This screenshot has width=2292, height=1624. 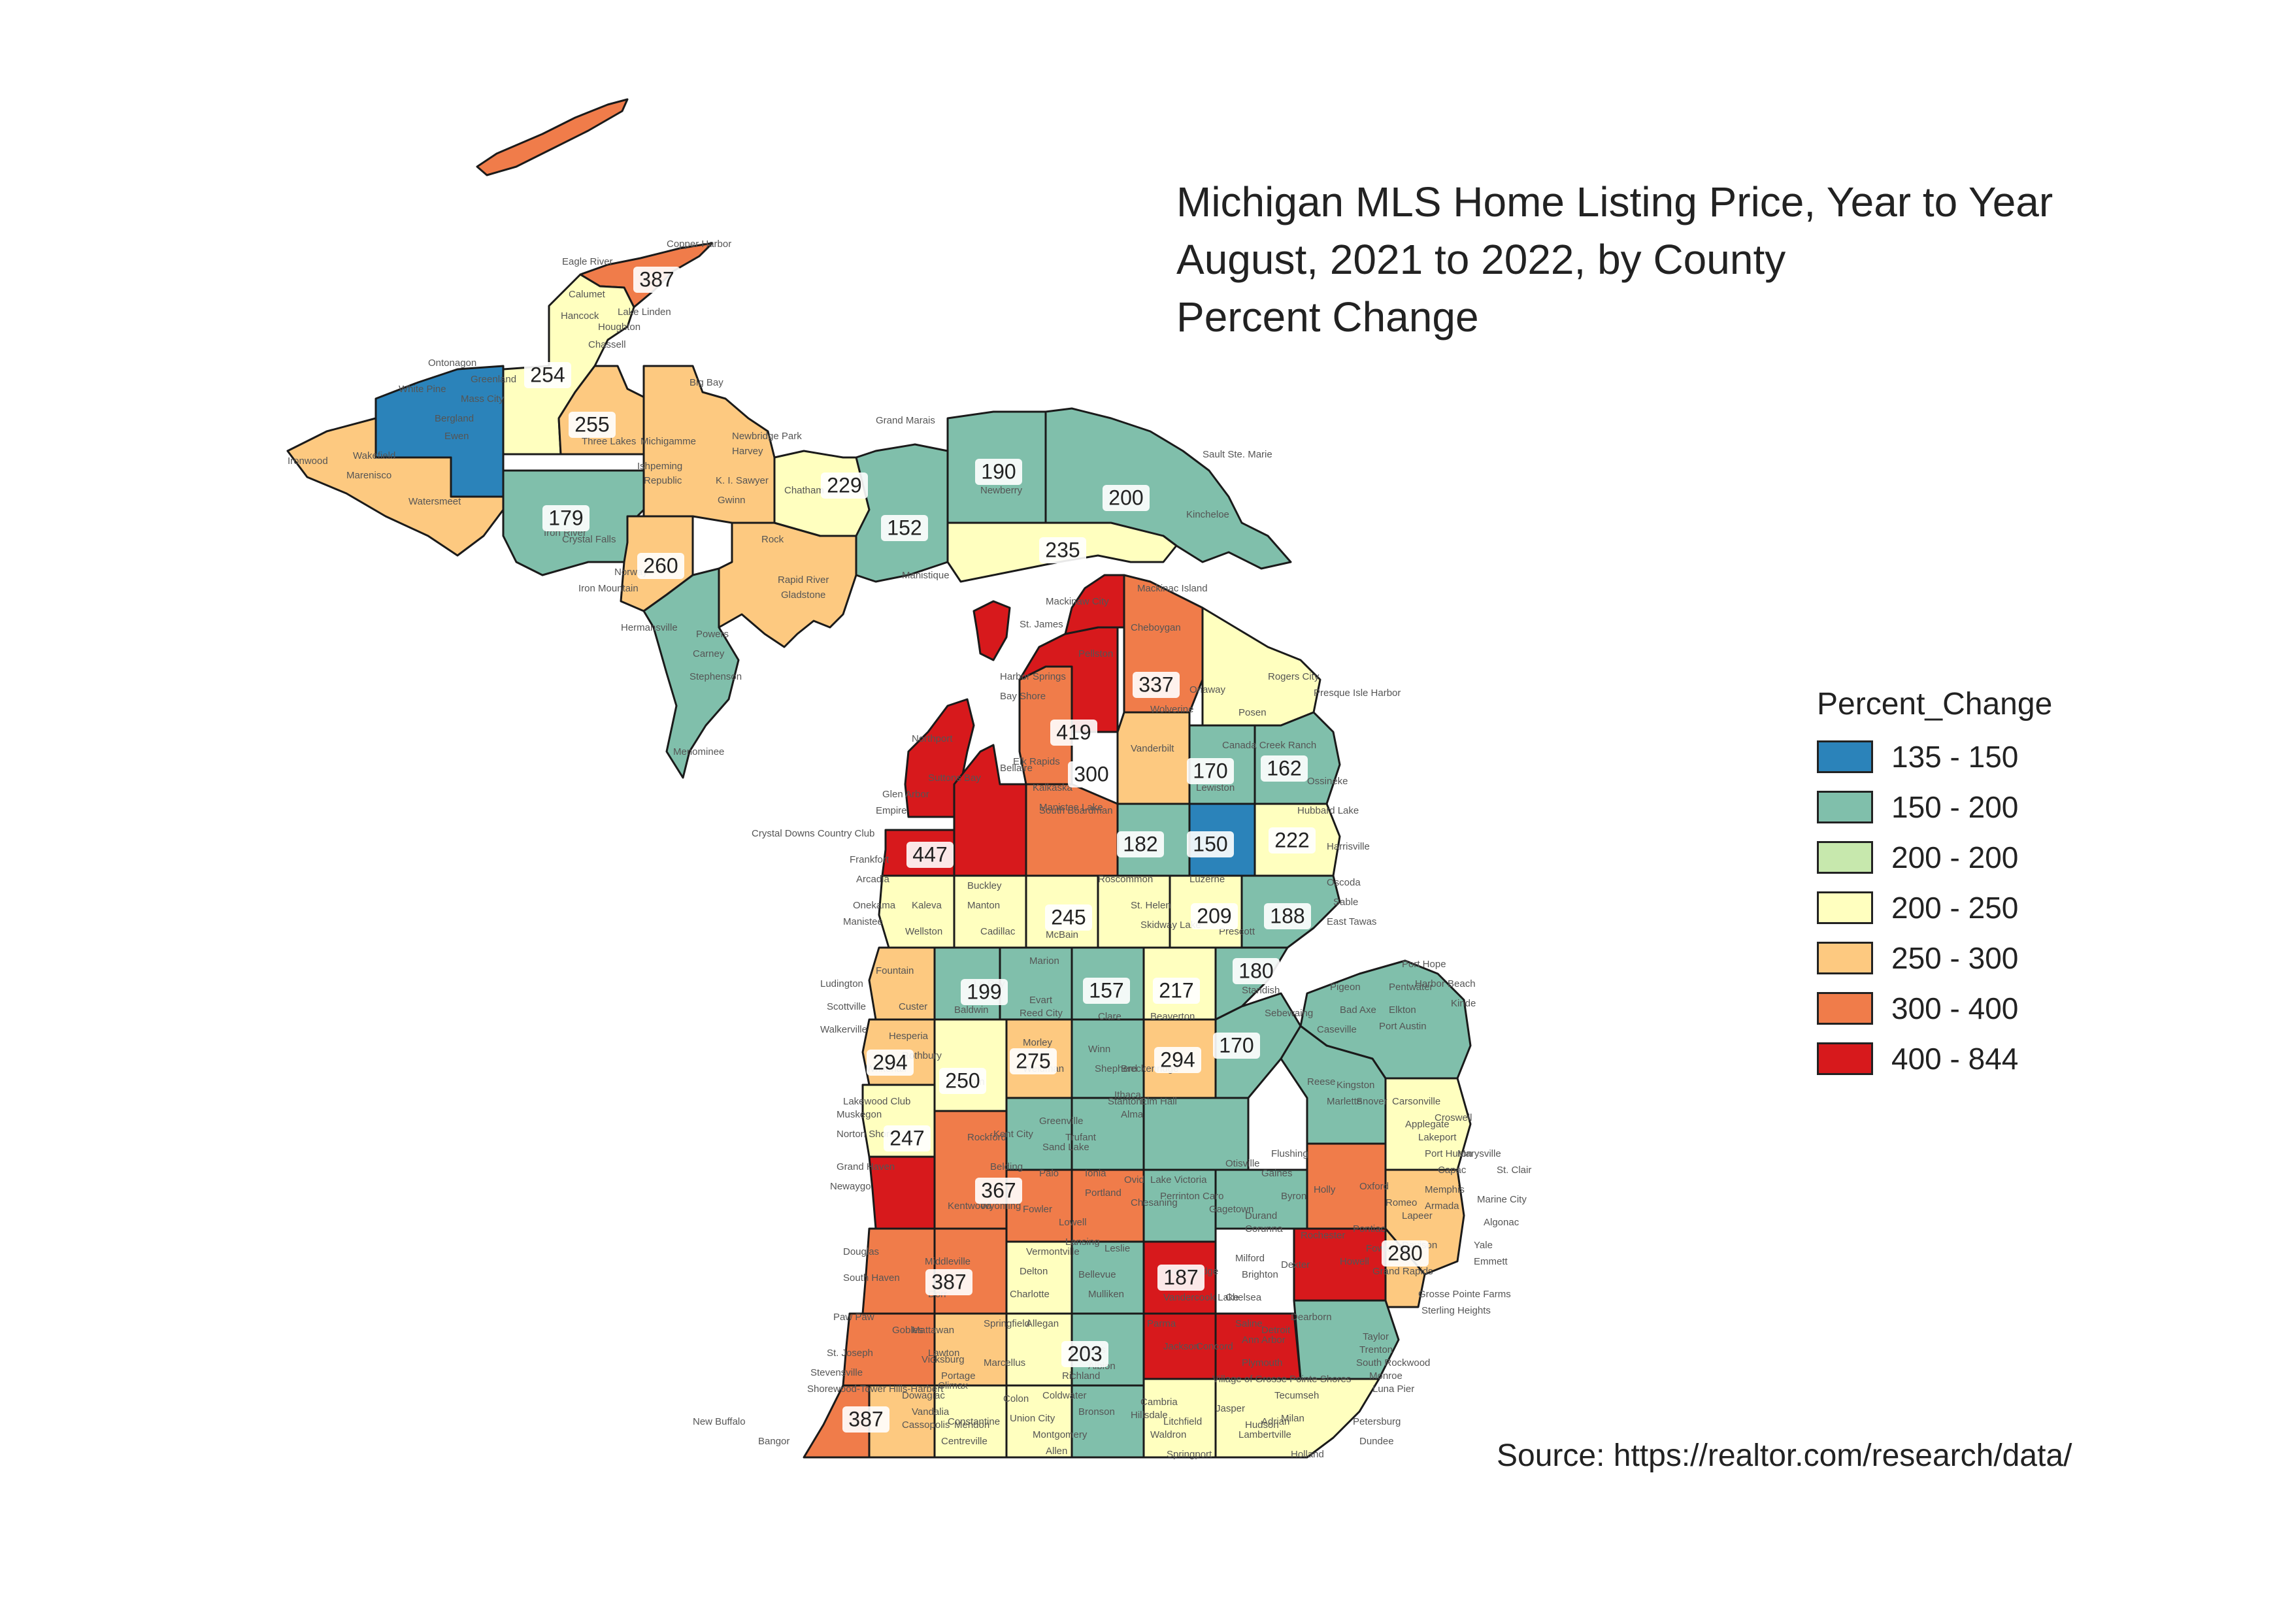 What do you see at coordinates (1007, 1323) in the screenshot?
I see `place-label: Springfield` at bounding box center [1007, 1323].